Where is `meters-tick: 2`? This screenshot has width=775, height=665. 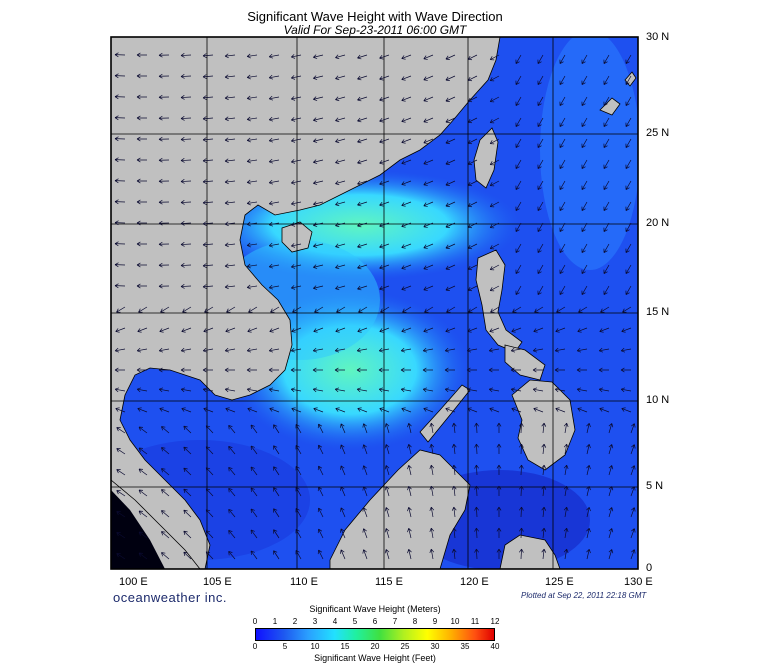
meters-tick: 2 is located at coordinates (295, 621).